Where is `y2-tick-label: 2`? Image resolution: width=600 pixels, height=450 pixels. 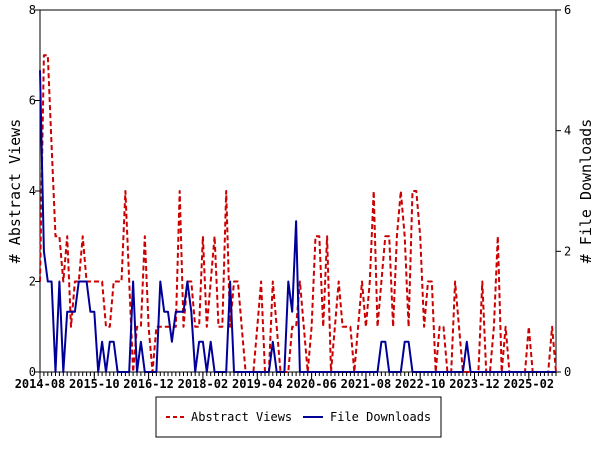
y2-tick-label: 2 is located at coordinates (567, 251).